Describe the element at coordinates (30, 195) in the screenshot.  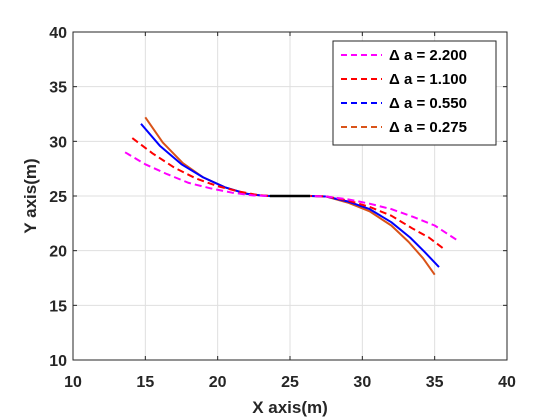
I see `y-axis-label: Y axis(m)` at that location.